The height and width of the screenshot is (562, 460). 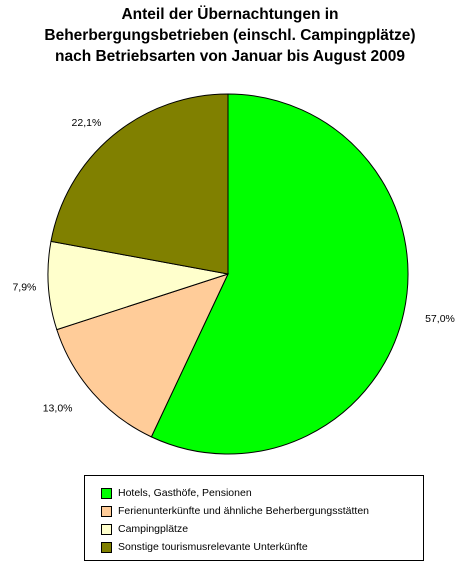 I want to click on slice-label-ferienunterkuenfte: 13,0%, so click(x=58, y=409).